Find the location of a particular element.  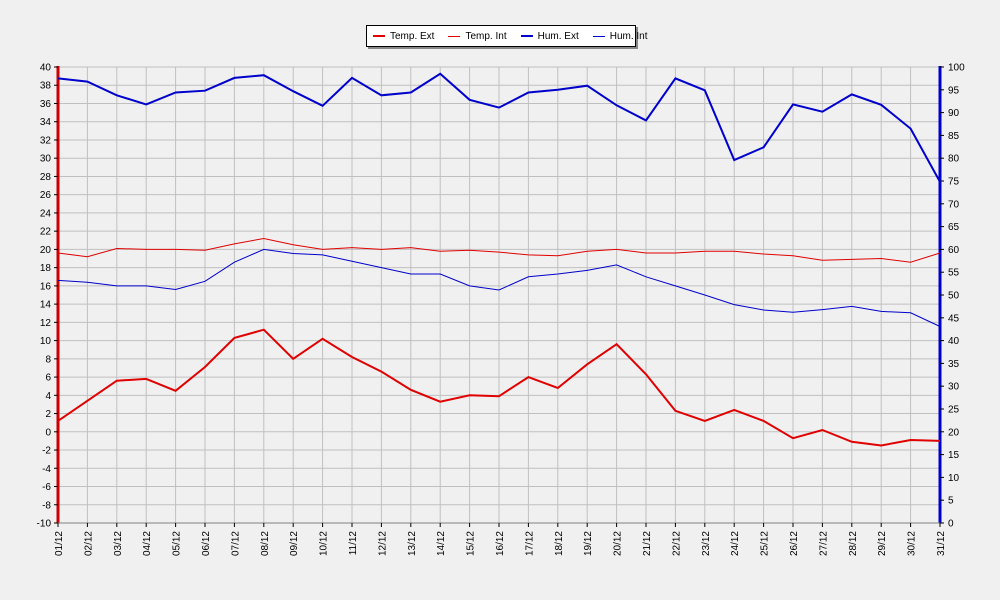

legend-item-hum-int: Hum. Int is located at coordinates (620, 36).